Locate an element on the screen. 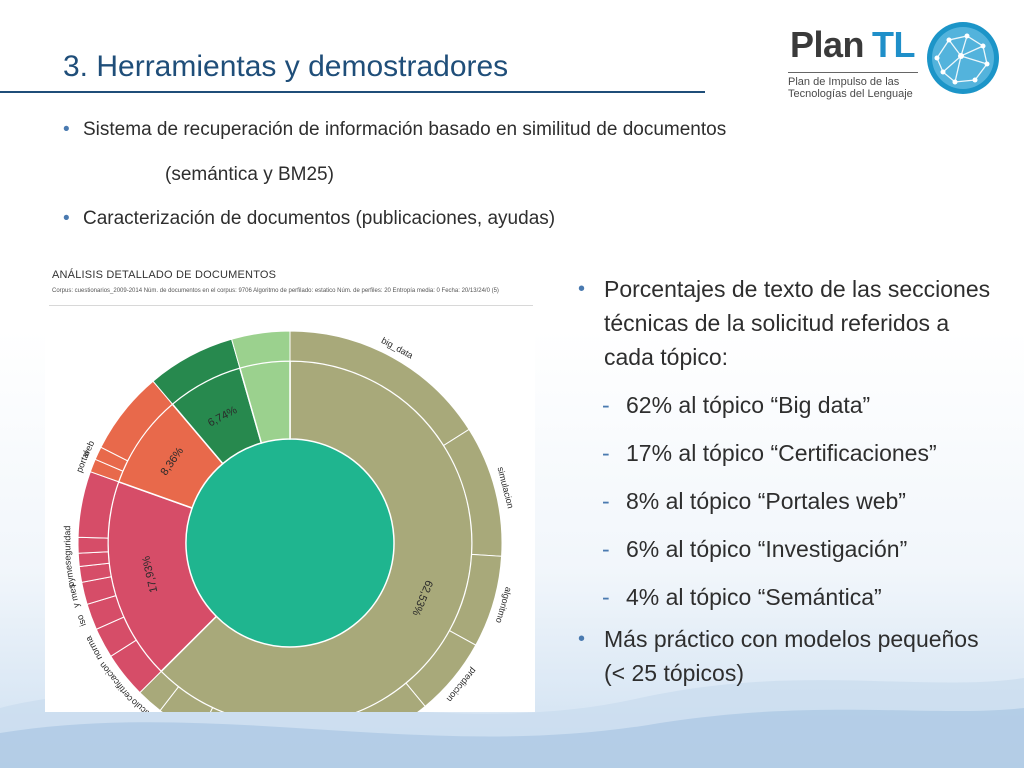 This screenshot has height=768, width=1024. list-item: -6% al tópico “Investigación” is located at coordinates (755, 549).